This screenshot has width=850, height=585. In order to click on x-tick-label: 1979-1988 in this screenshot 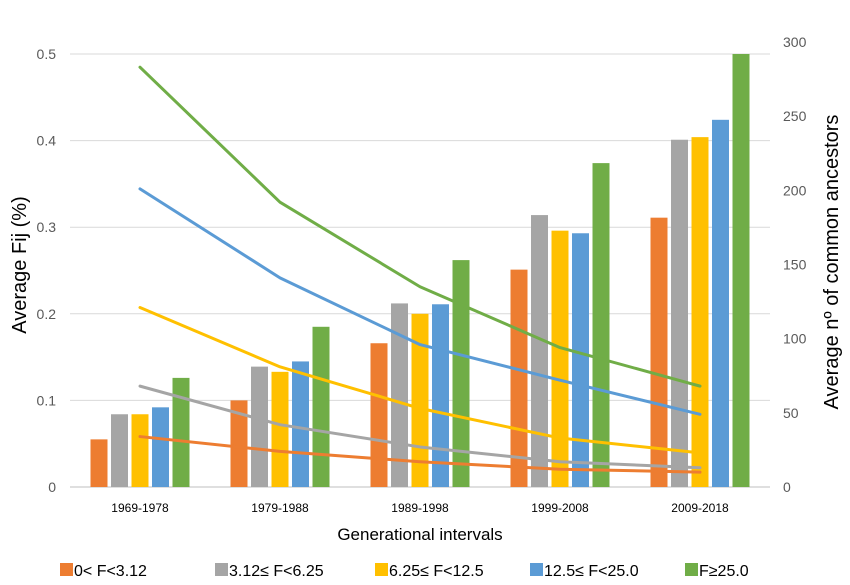, I will do `click(280, 508)`.